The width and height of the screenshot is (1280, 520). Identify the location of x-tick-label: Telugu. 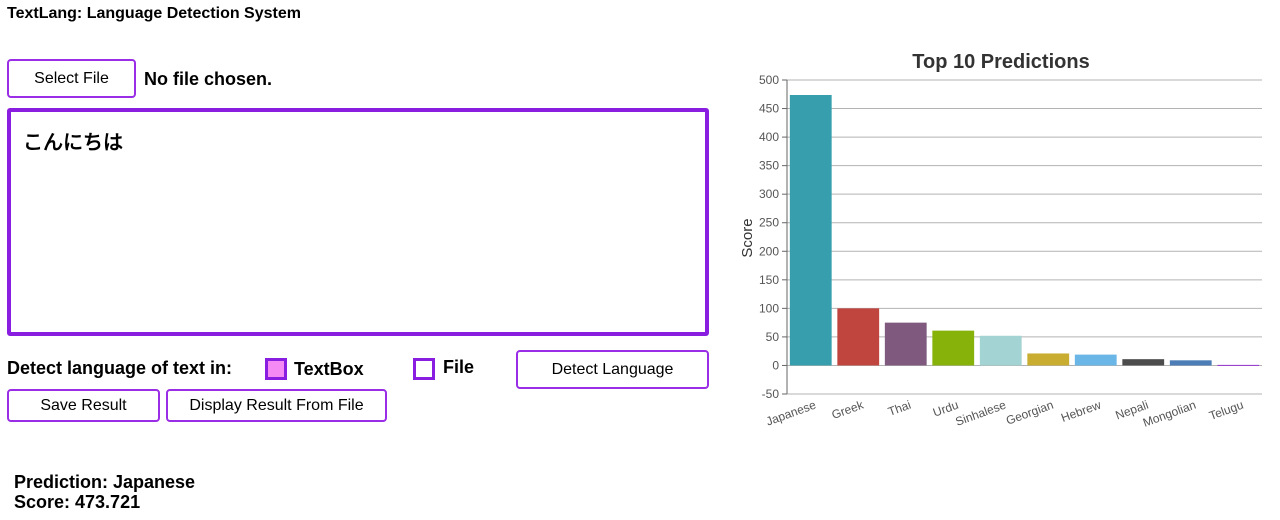
(1226, 410).